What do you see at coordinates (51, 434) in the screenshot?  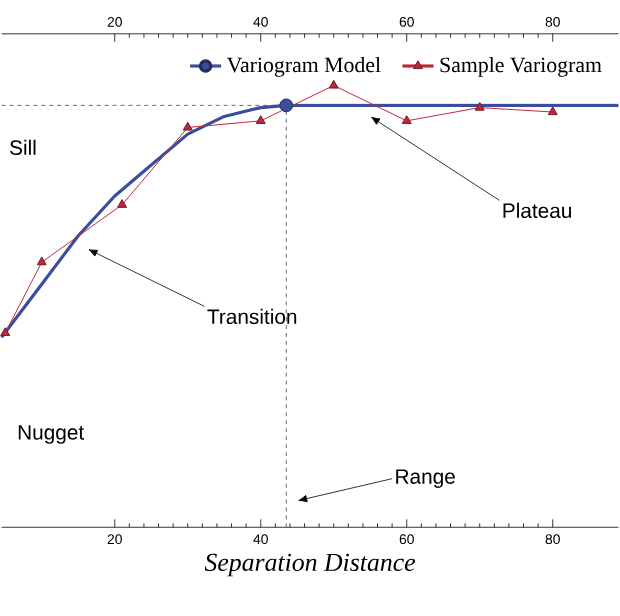 I see `annotation: Nugget` at bounding box center [51, 434].